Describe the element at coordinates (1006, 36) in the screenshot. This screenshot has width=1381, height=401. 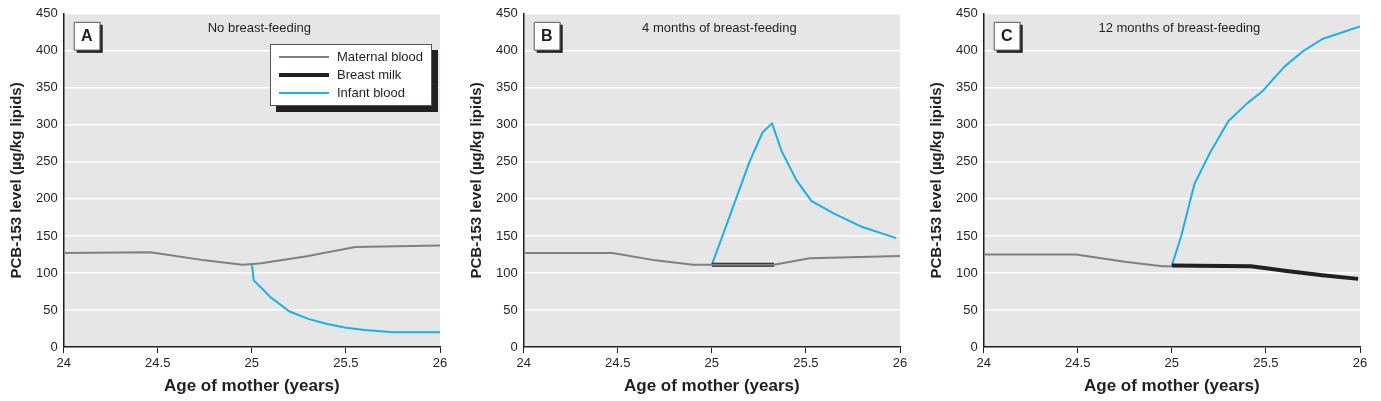
I see `annotation: C` at that location.